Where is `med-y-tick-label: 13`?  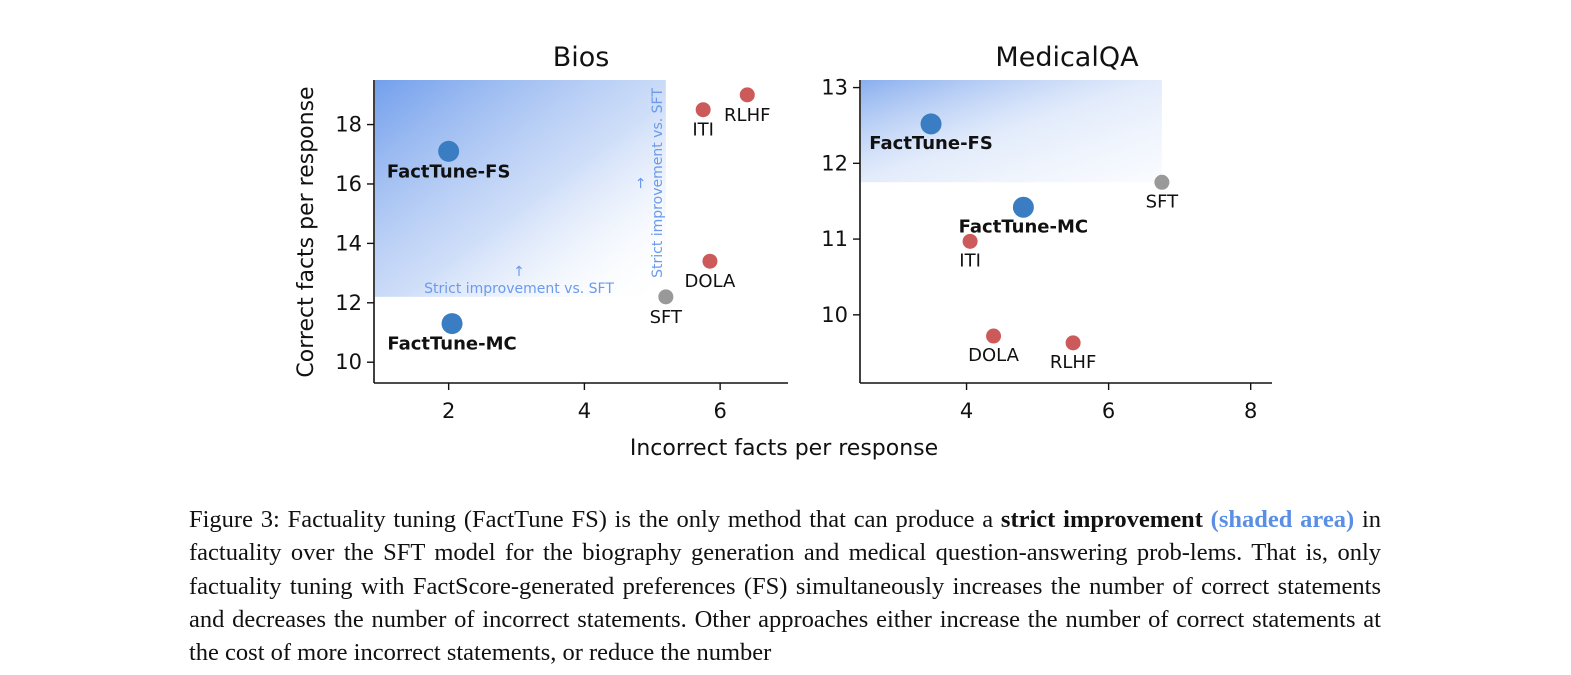 med-y-tick-label: 13 is located at coordinates (834, 88).